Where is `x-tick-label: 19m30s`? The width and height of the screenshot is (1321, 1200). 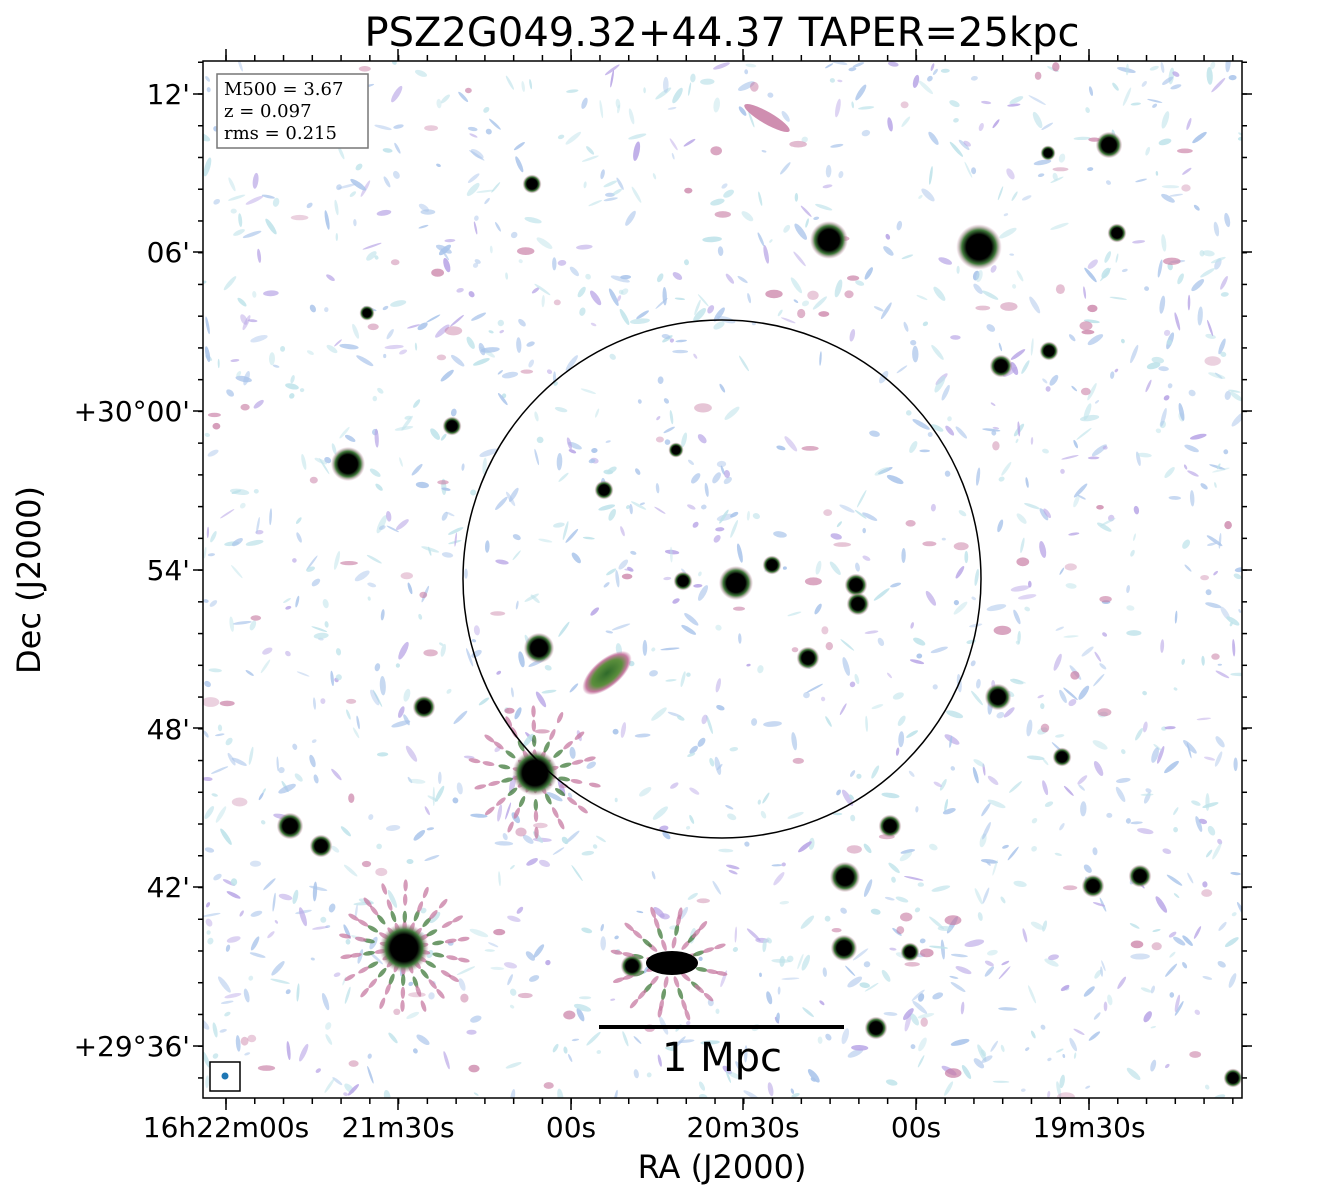 x-tick-label: 19m30s is located at coordinates (1088, 1127).